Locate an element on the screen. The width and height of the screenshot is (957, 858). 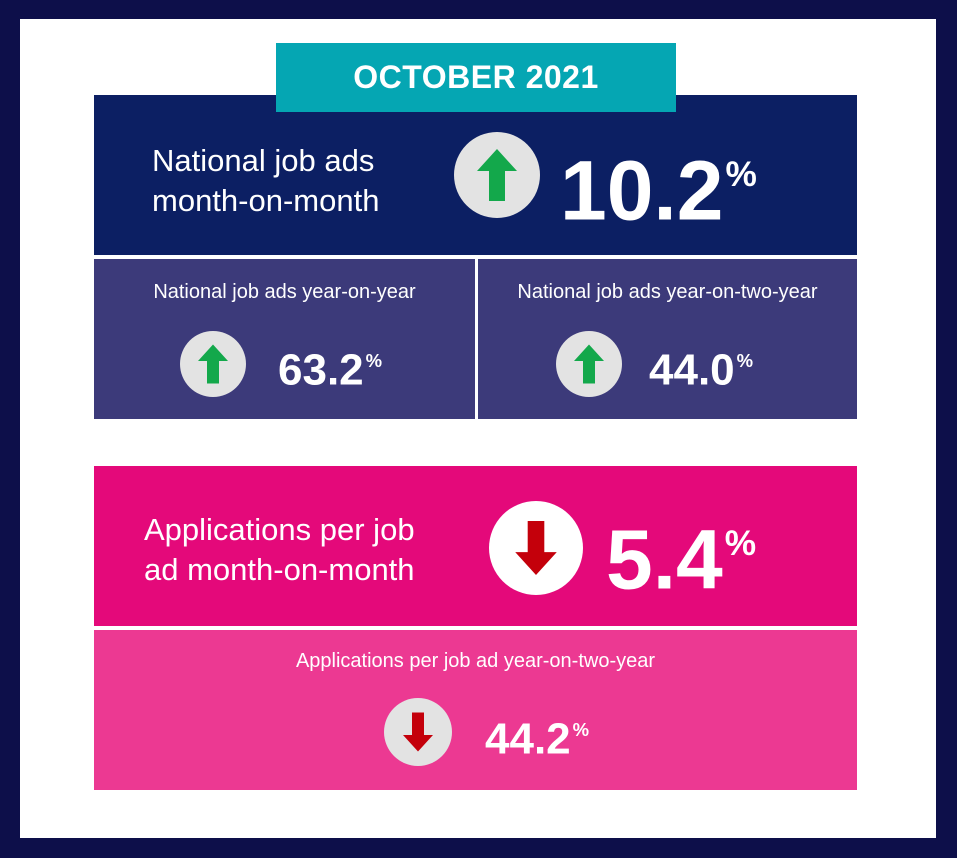
national-mom-label-line2: month-on-month is located at coordinates (266, 200).